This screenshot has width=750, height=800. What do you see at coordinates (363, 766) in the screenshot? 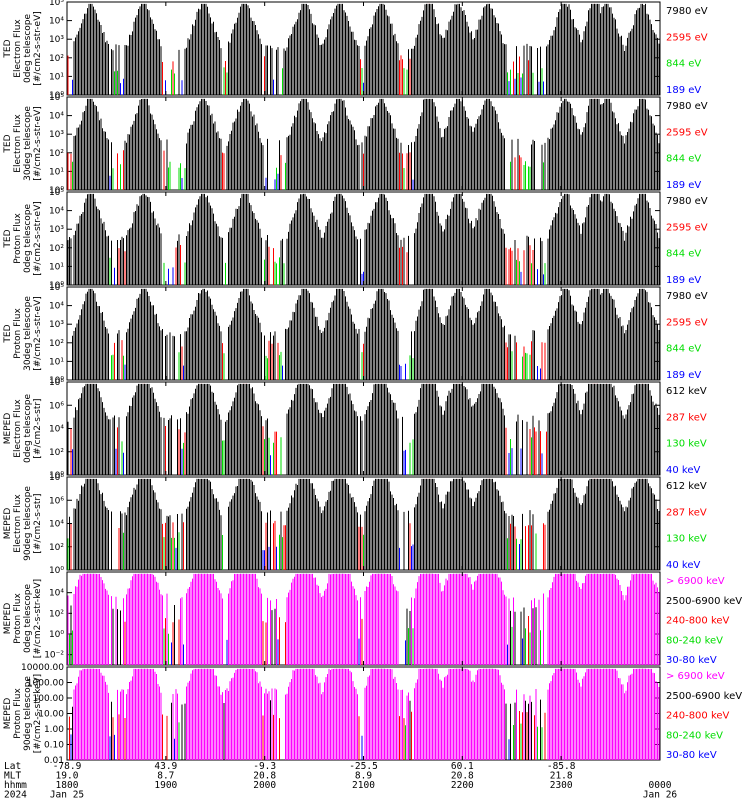
I see `x-tick-label: -25.5` at bounding box center [363, 766].